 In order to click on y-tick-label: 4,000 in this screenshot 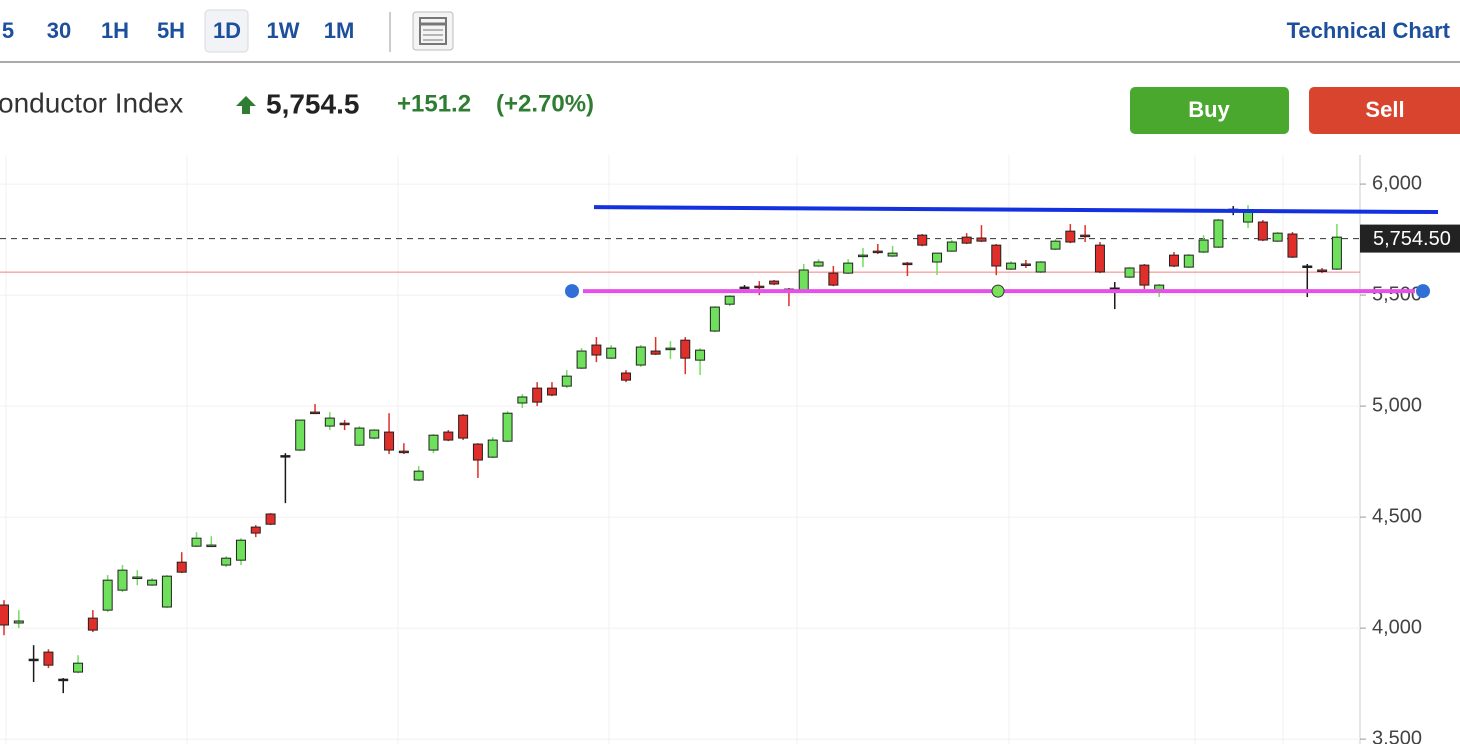, I will do `click(1397, 627)`.